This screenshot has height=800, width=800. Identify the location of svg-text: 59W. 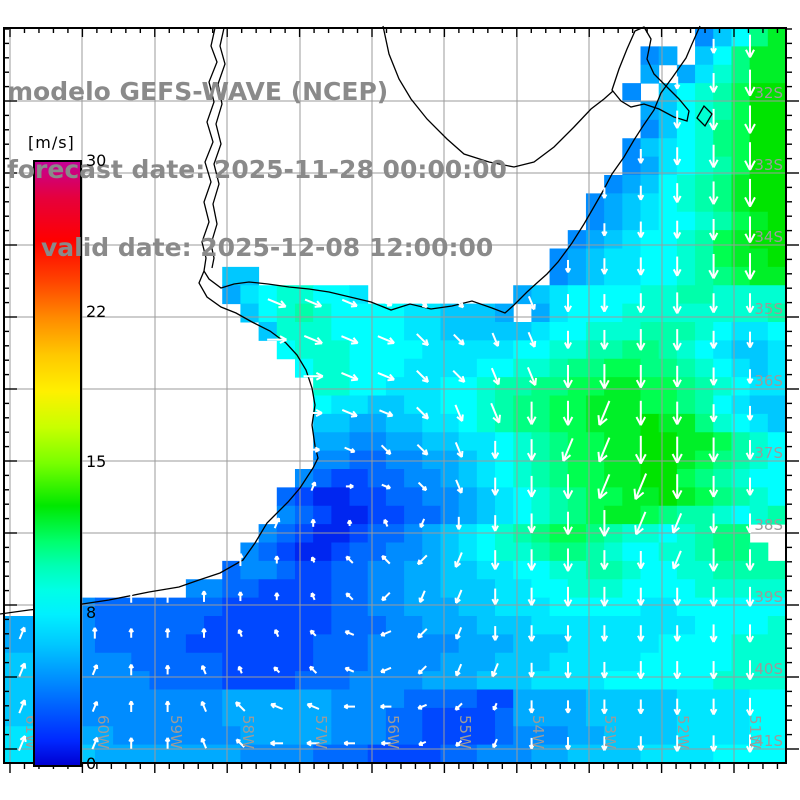
(176, 732).